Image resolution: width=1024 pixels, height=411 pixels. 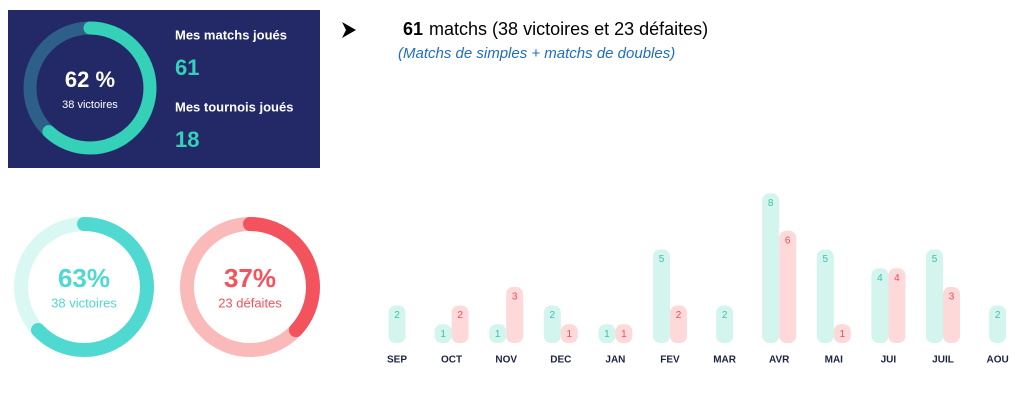 What do you see at coordinates (834, 360) in the screenshot?
I see `x-tick-label: MAI` at bounding box center [834, 360].